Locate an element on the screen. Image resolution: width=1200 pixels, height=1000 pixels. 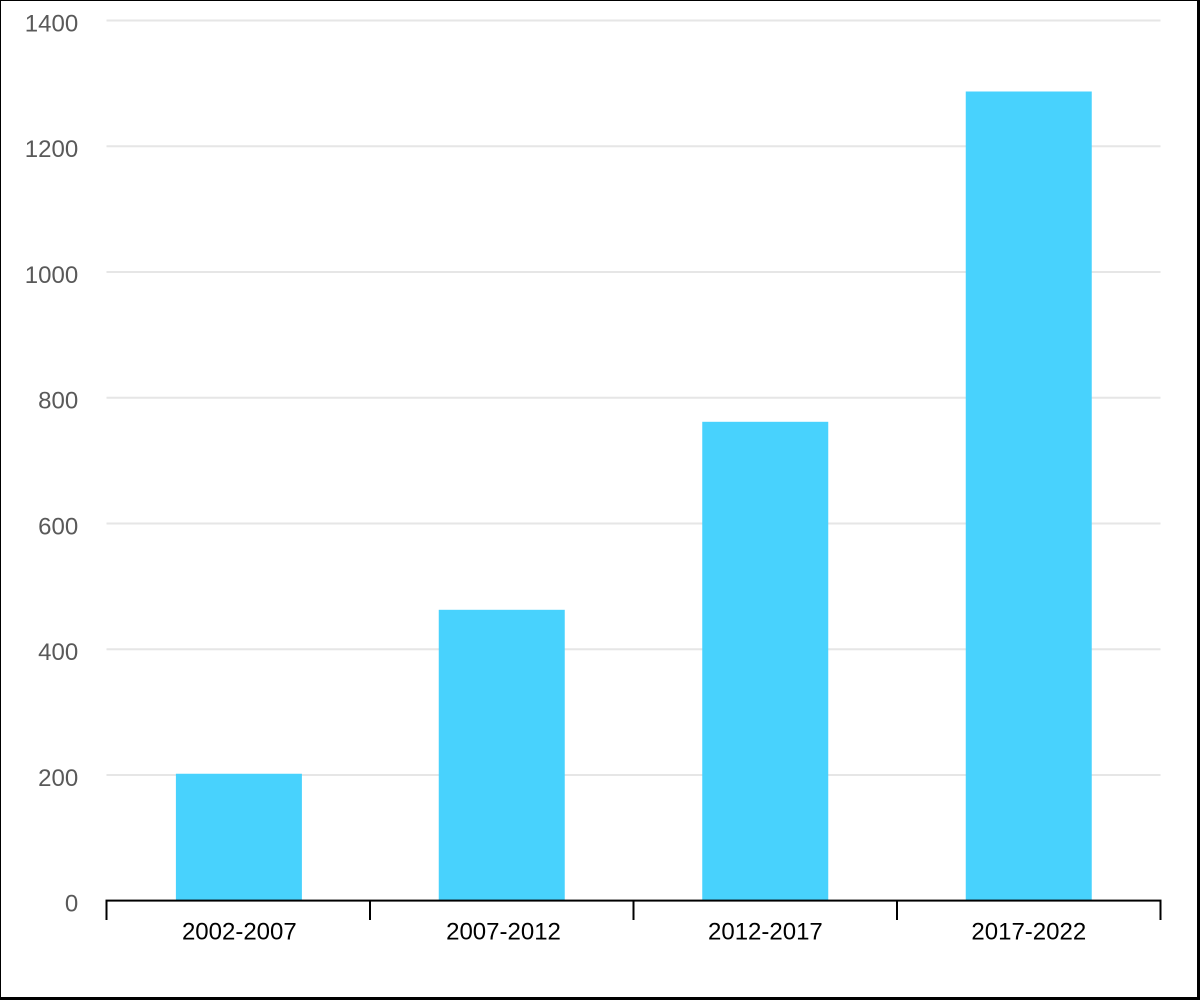
svg-text: 2017-2022 is located at coordinates (1028, 932).